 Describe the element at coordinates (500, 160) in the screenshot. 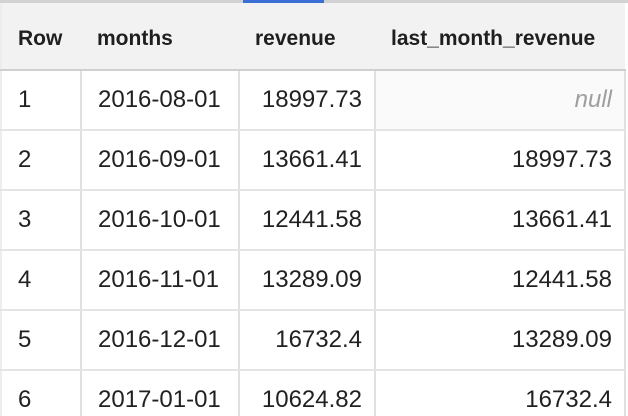

I see `last-month-revenue-cell: 18997.73` at that location.